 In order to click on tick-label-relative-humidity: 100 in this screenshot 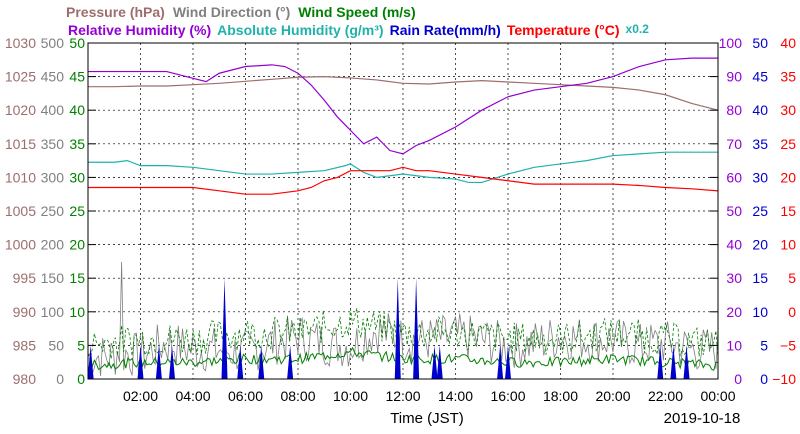, I will do `click(731, 43)`.